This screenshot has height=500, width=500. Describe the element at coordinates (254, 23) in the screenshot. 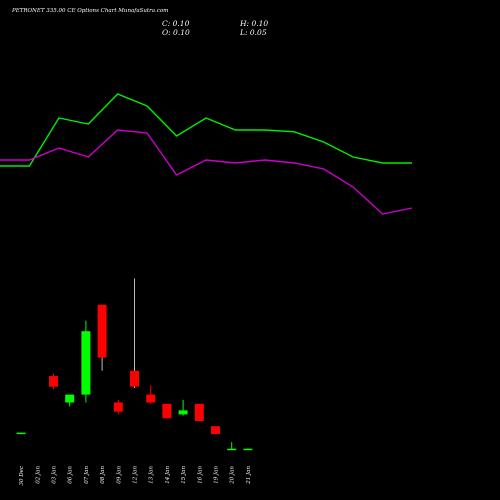

I see `high-value: H: 0.10` at that location.